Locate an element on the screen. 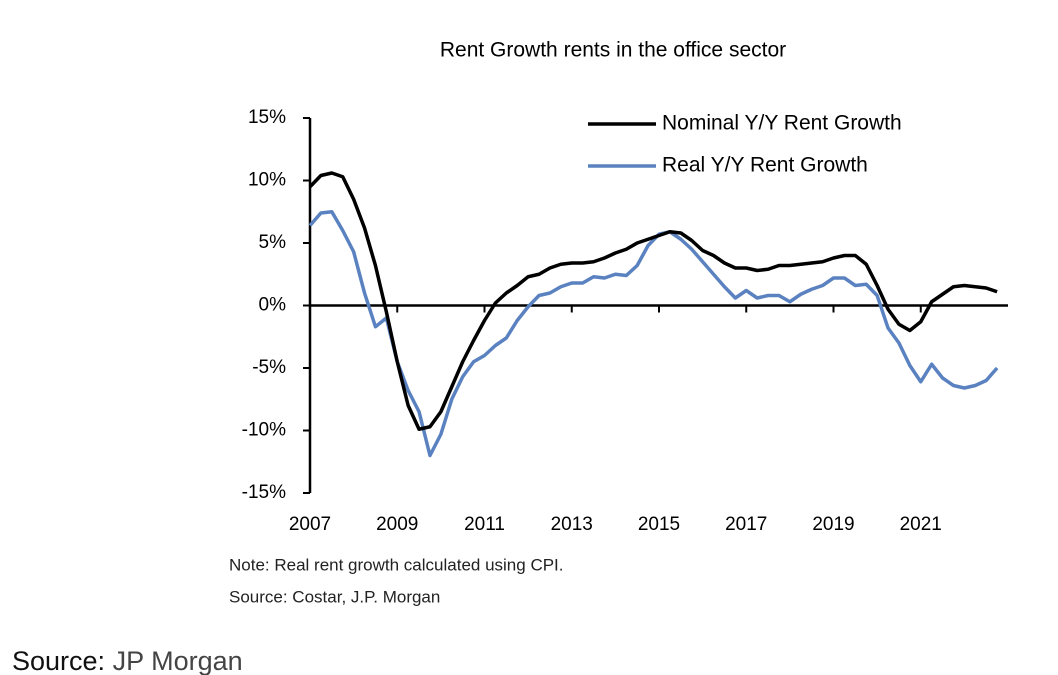 The height and width of the screenshot is (675, 1058). y-tick-label: 5% is located at coordinates (273, 242).